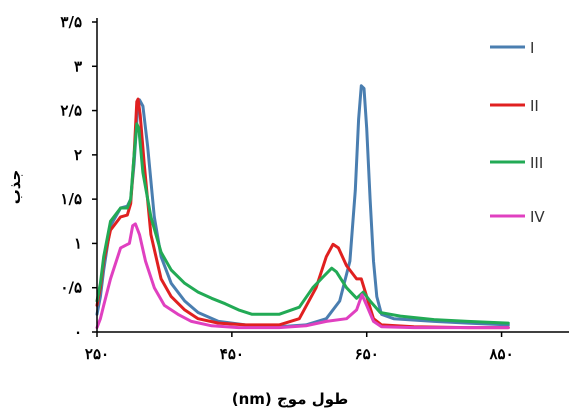  I want to click on legend-label-2: II, so click(534, 106).